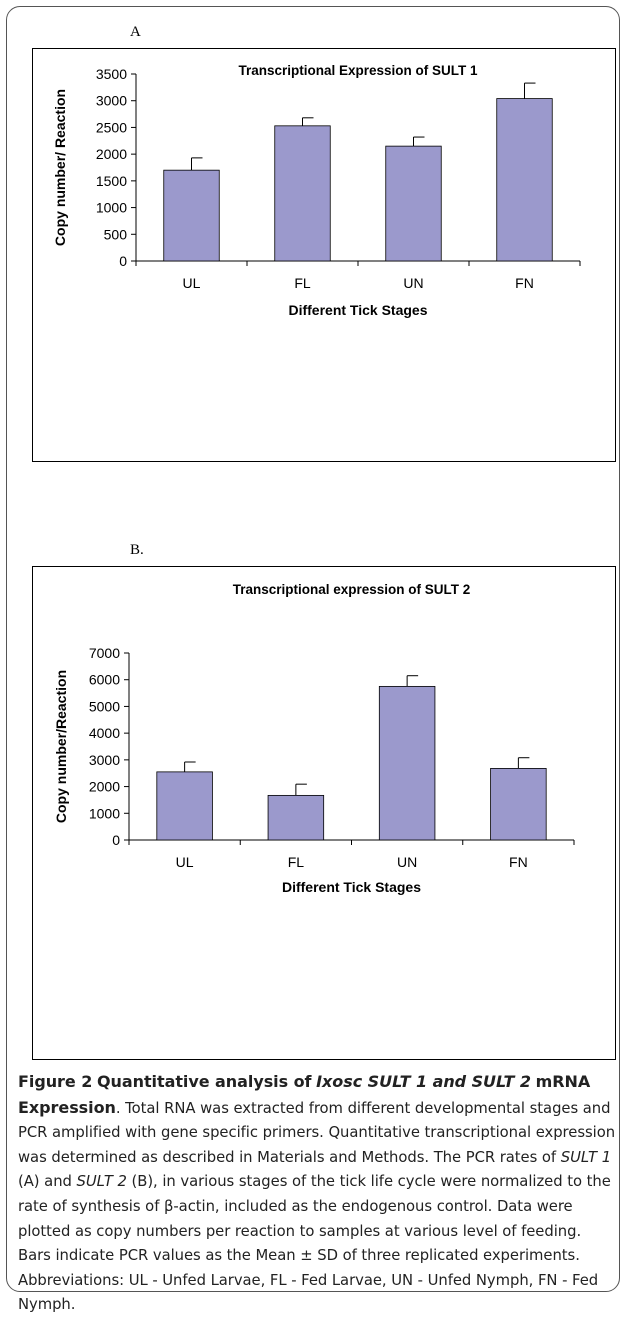 This screenshot has height=1318, width=628. I want to click on chart-a-y-tick-label: 1500, so click(111, 181).